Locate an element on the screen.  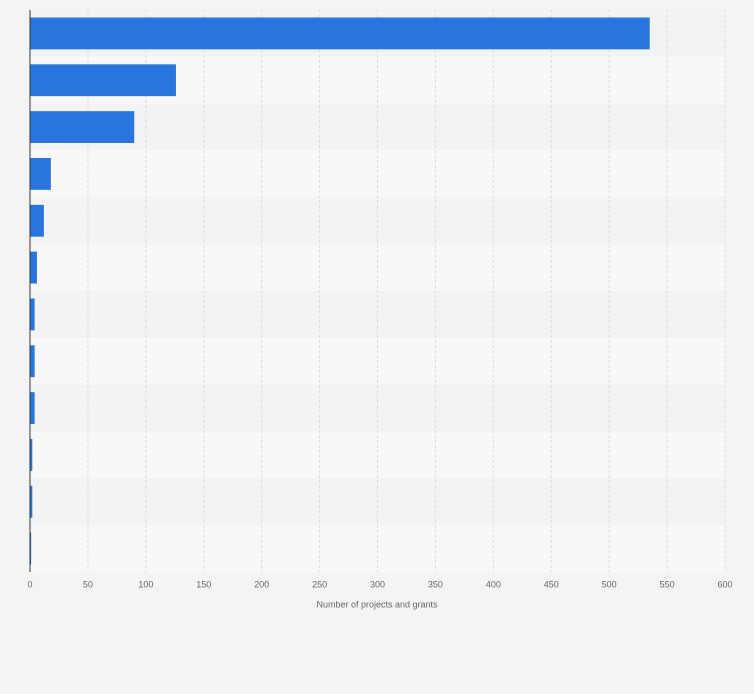
x-tick-label: 450 is located at coordinates (551, 584).